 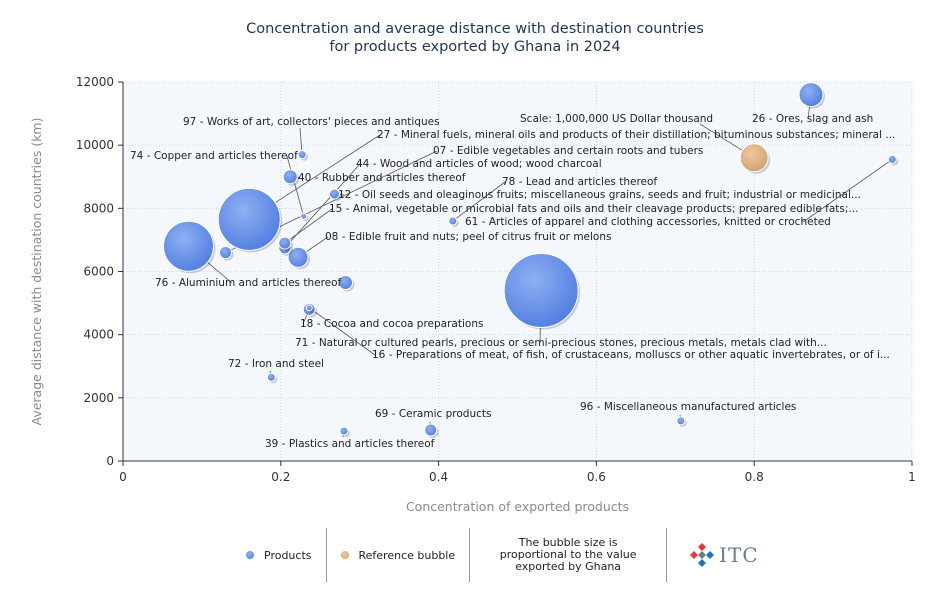 I want to click on itc-logo-text: ITC, so click(x=739, y=555).